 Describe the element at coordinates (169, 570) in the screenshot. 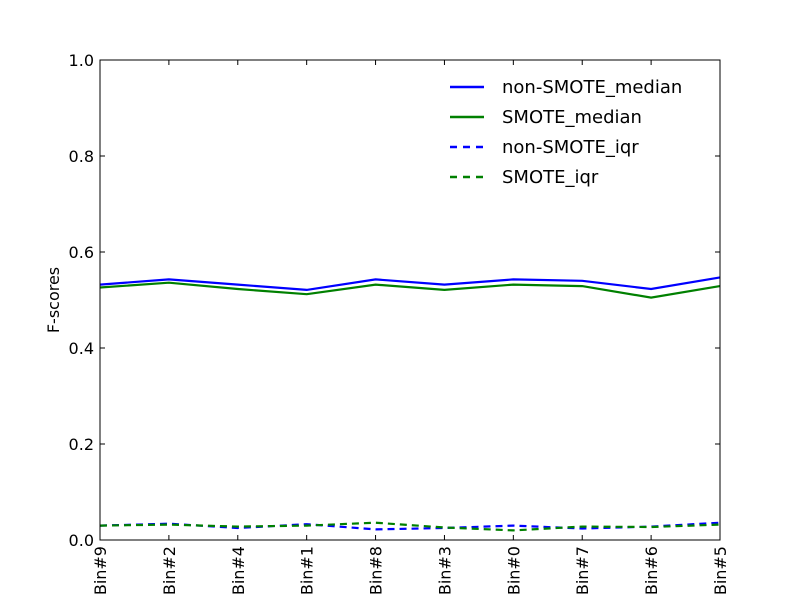

I see `x-tick-label: Bin#2` at that location.